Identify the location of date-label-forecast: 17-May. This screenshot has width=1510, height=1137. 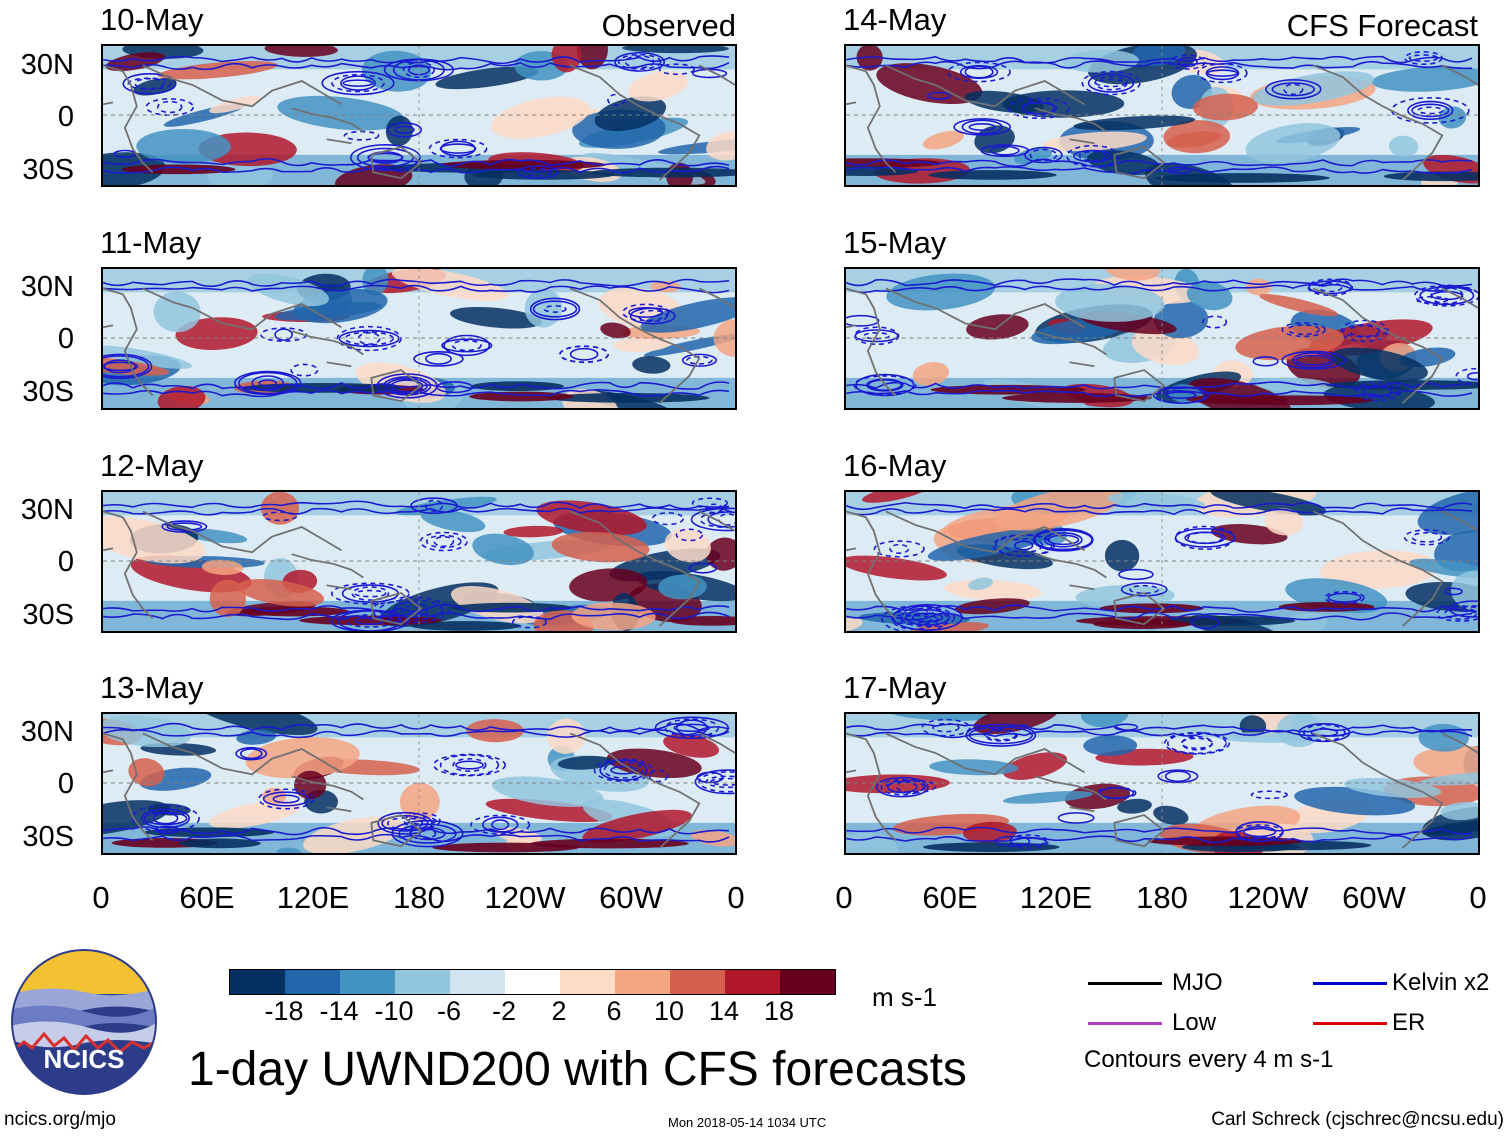
(895, 687).